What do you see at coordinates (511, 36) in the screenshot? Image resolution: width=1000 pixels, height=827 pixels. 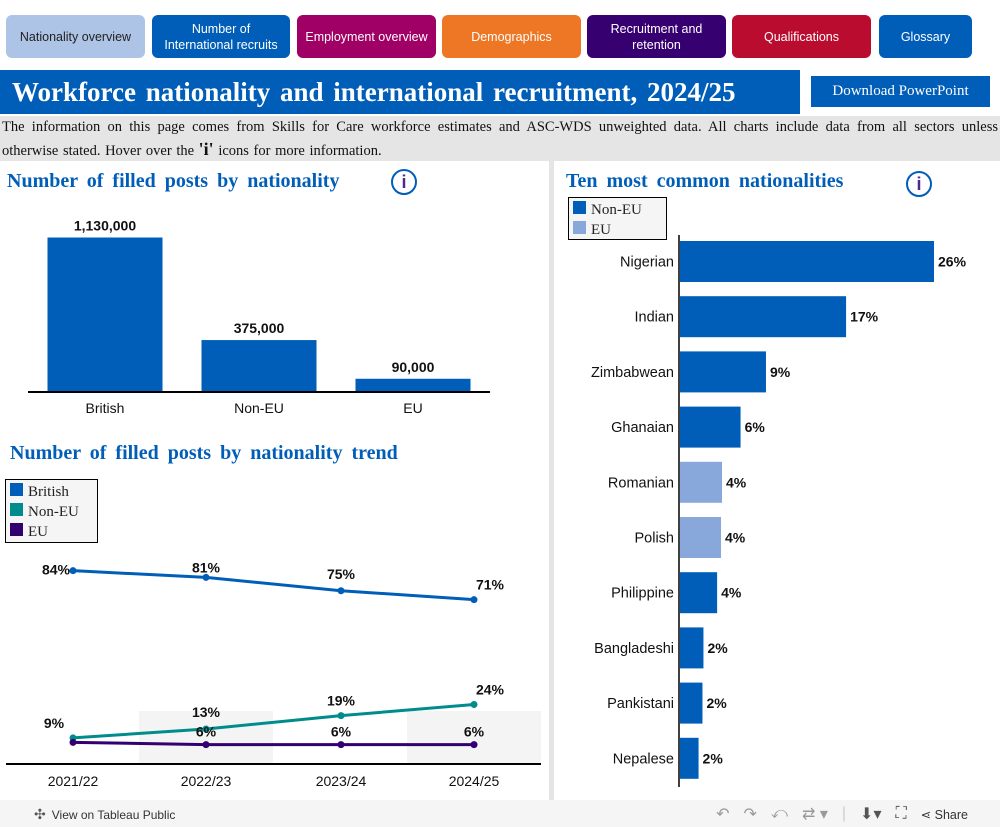 I see `tab-demographics: Demographics` at bounding box center [511, 36].